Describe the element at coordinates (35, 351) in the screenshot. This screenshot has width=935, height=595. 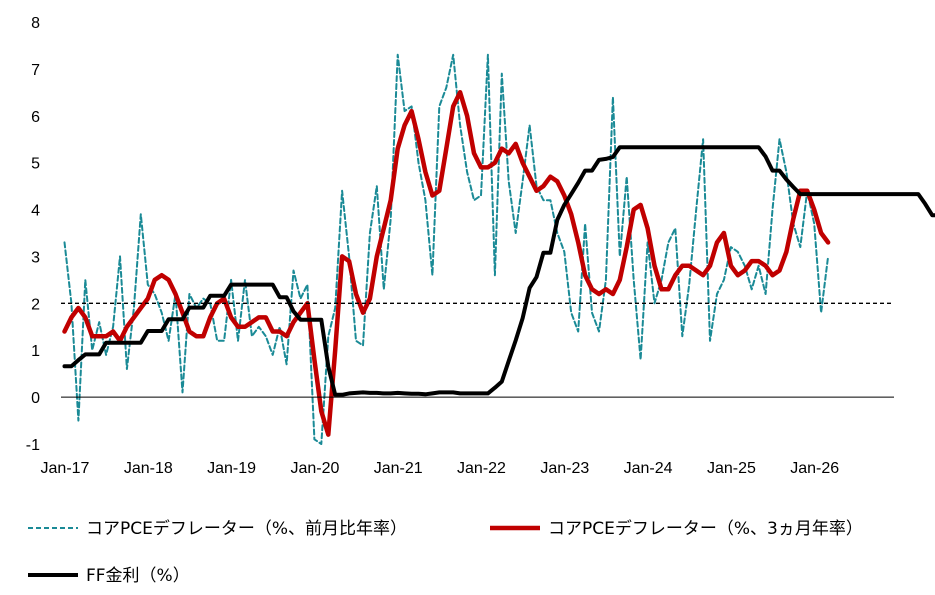
I see `y-tick-label: 1` at that location.